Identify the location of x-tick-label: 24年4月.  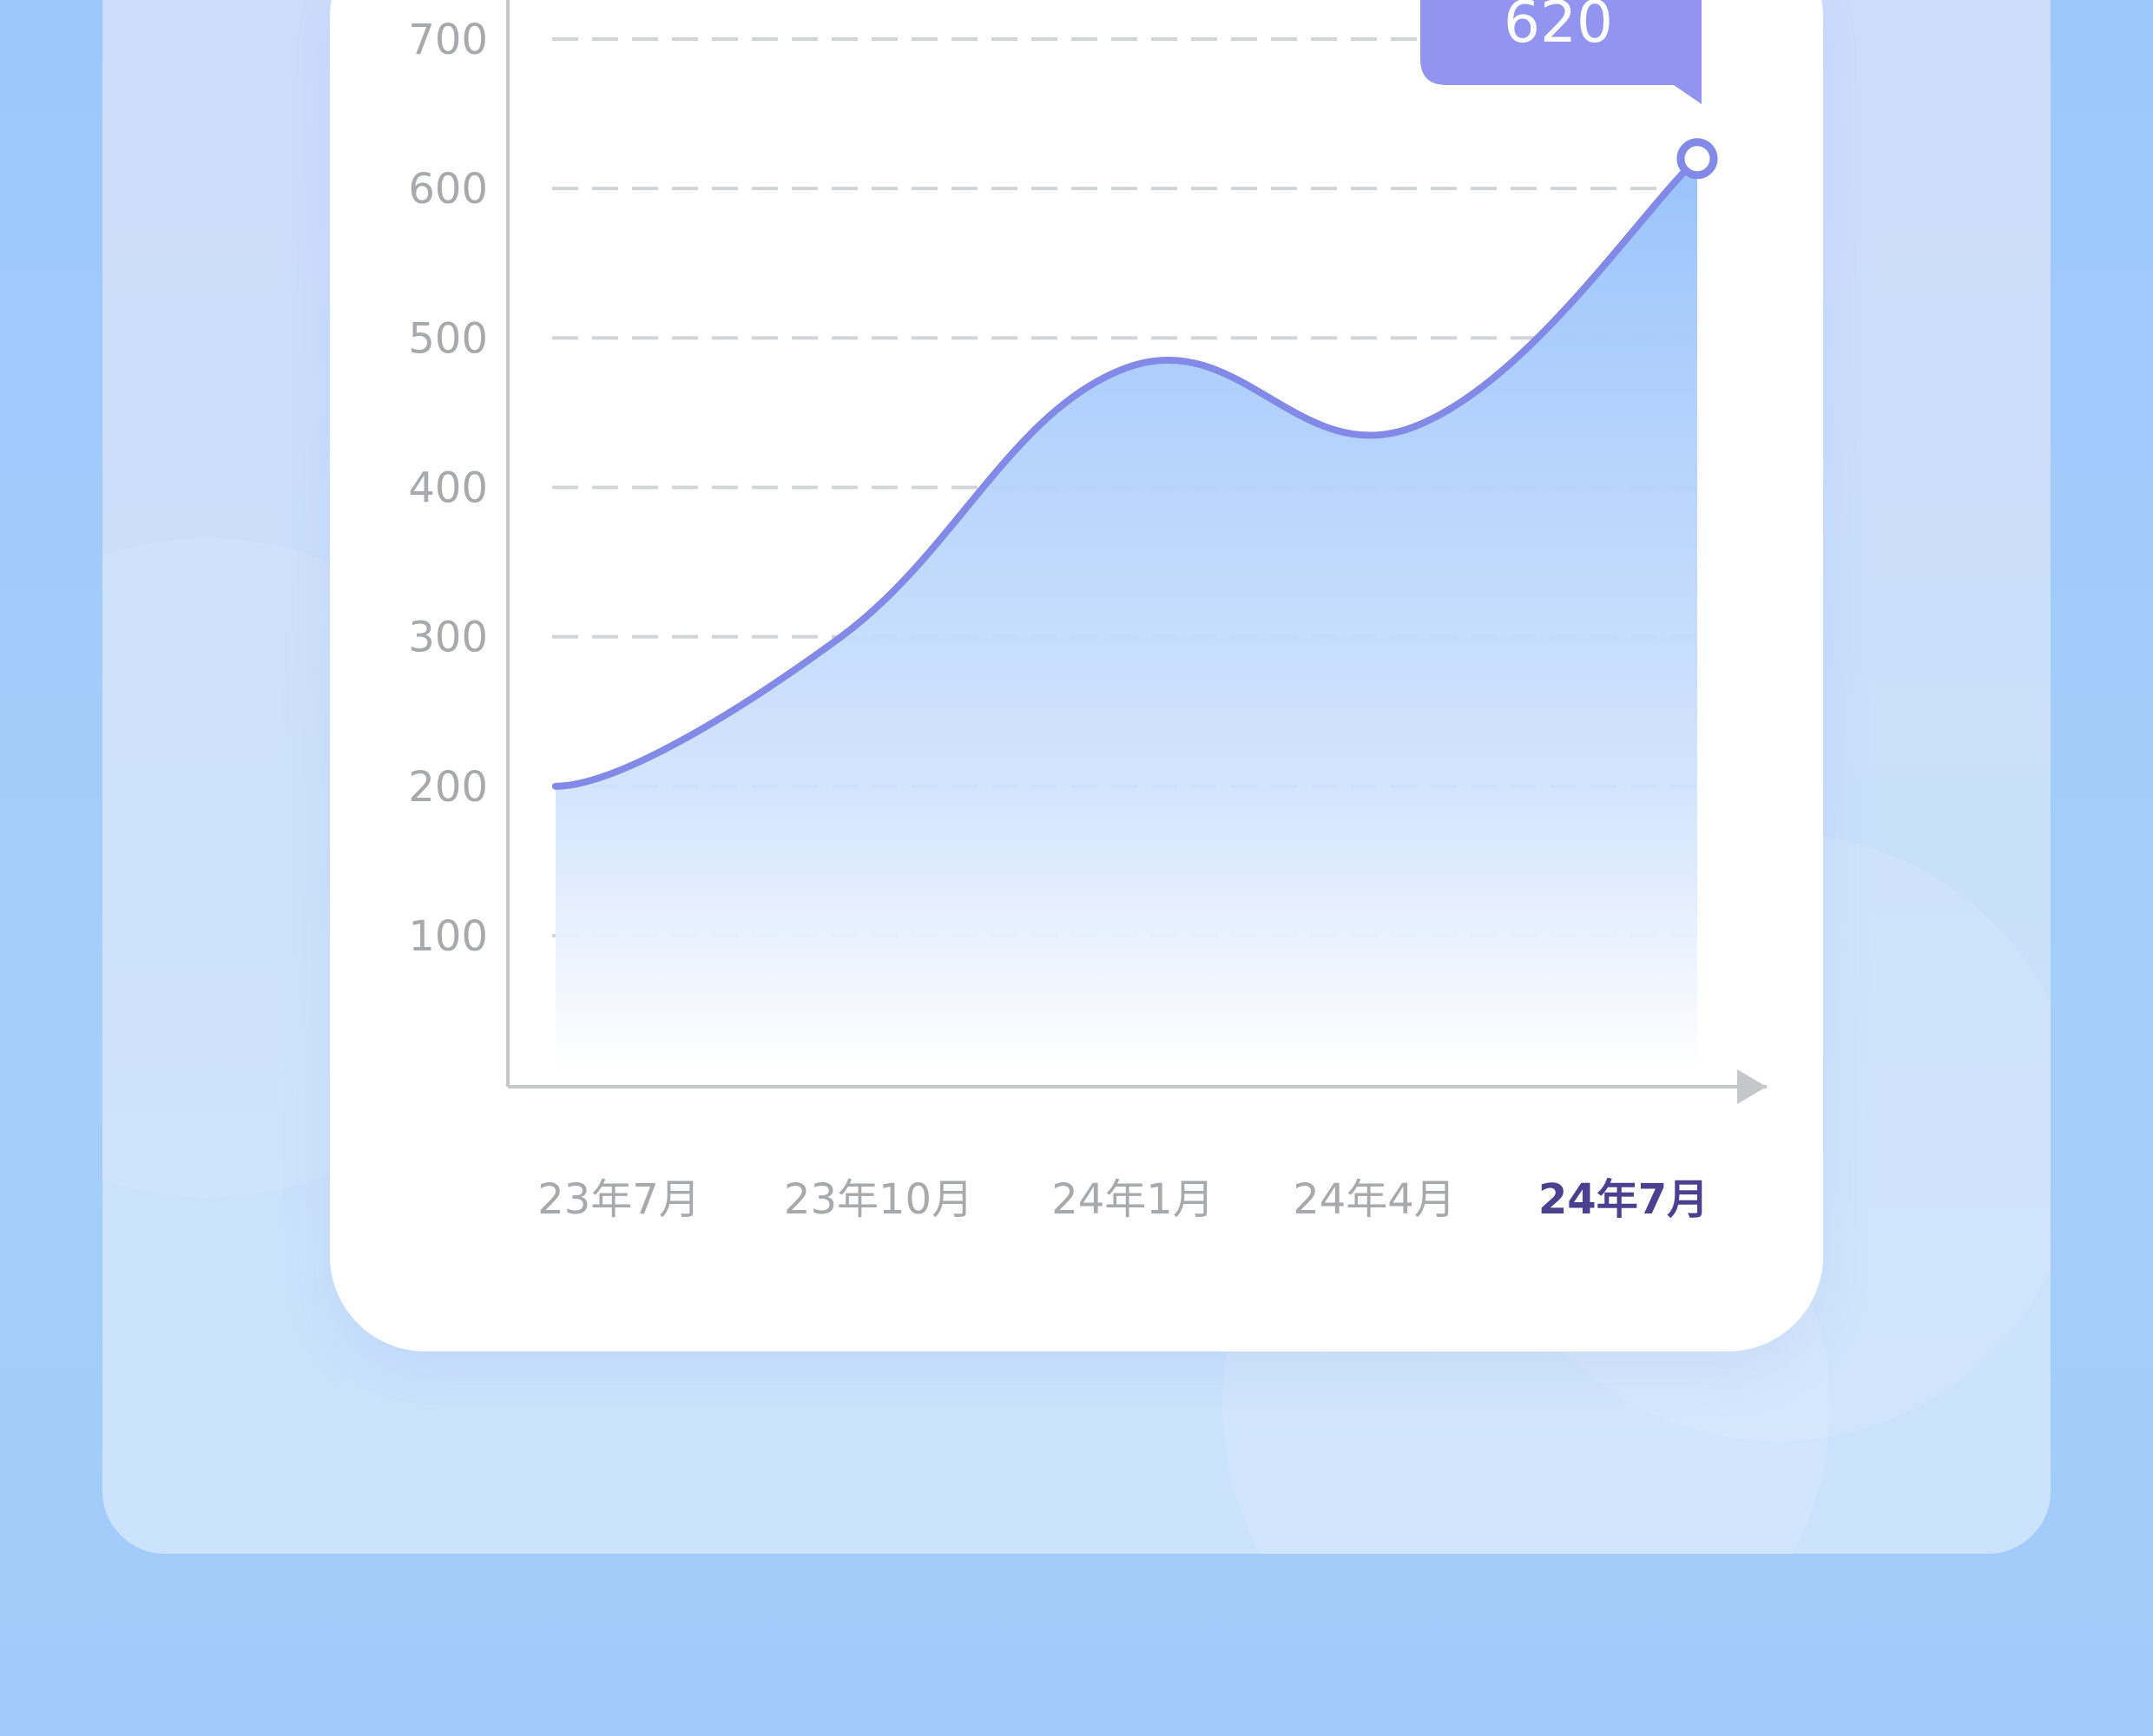
(1374, 1199).